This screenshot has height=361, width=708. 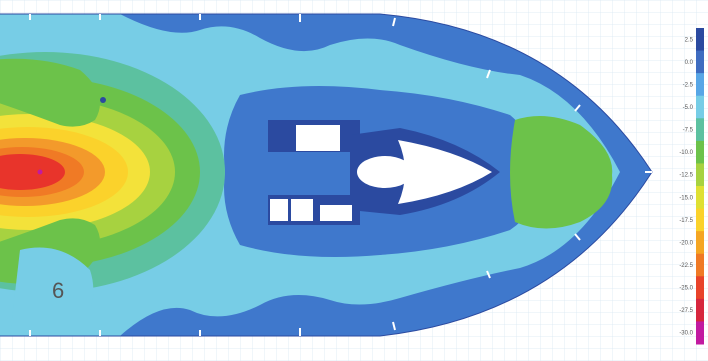 I want to click on legend-label: -20.0, so click(x=686, y=243).